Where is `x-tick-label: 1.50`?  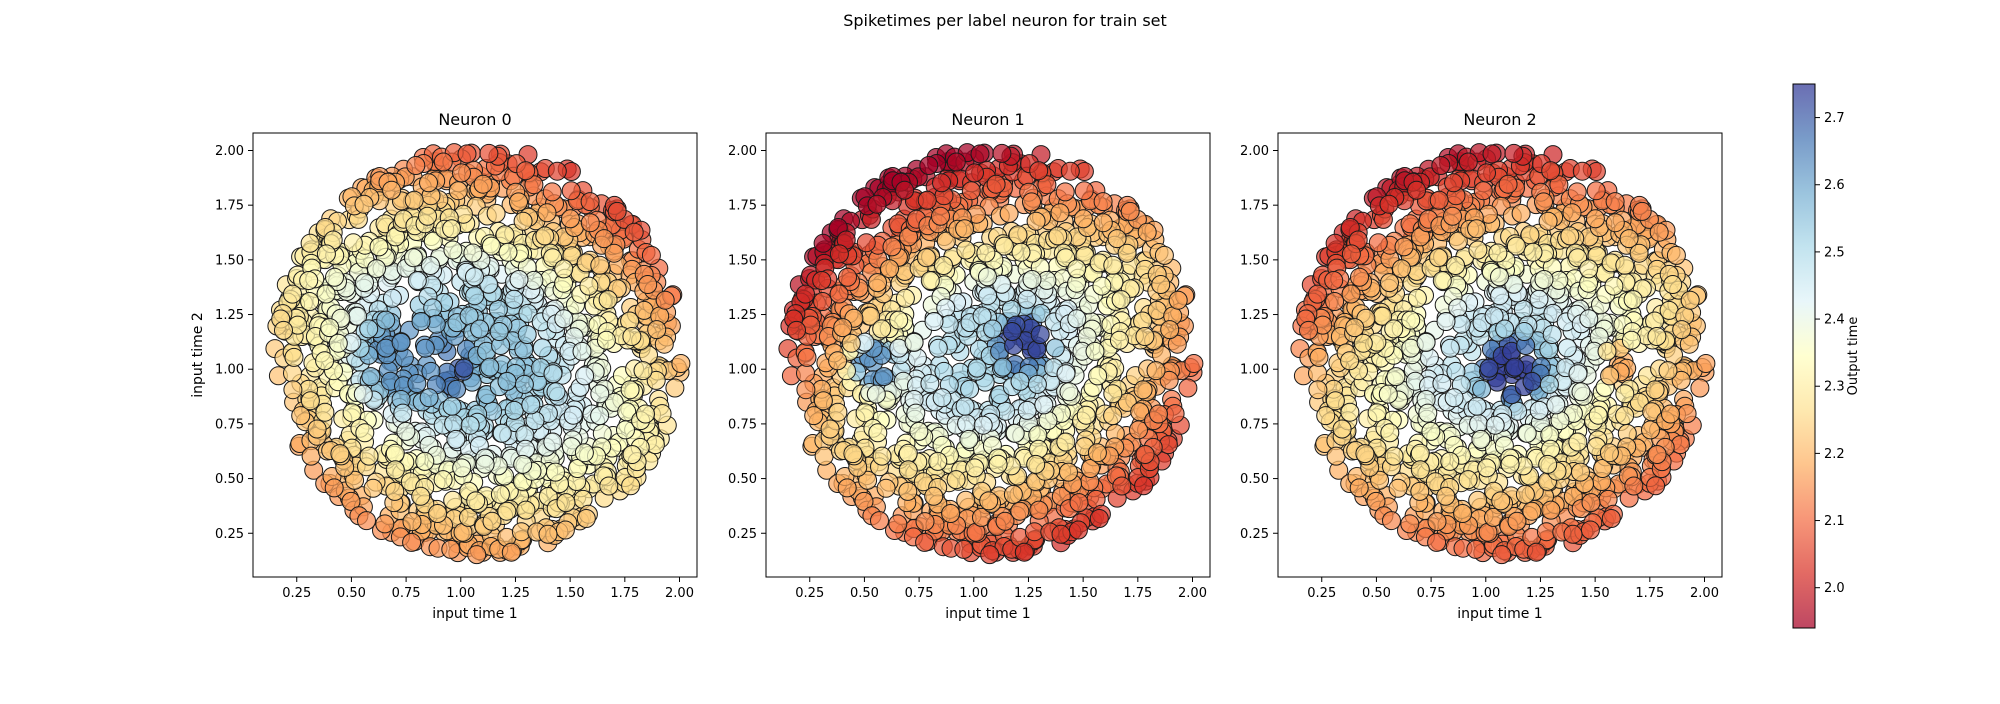 x-tick-label: 1.50 is located at coordinates (570, 593).